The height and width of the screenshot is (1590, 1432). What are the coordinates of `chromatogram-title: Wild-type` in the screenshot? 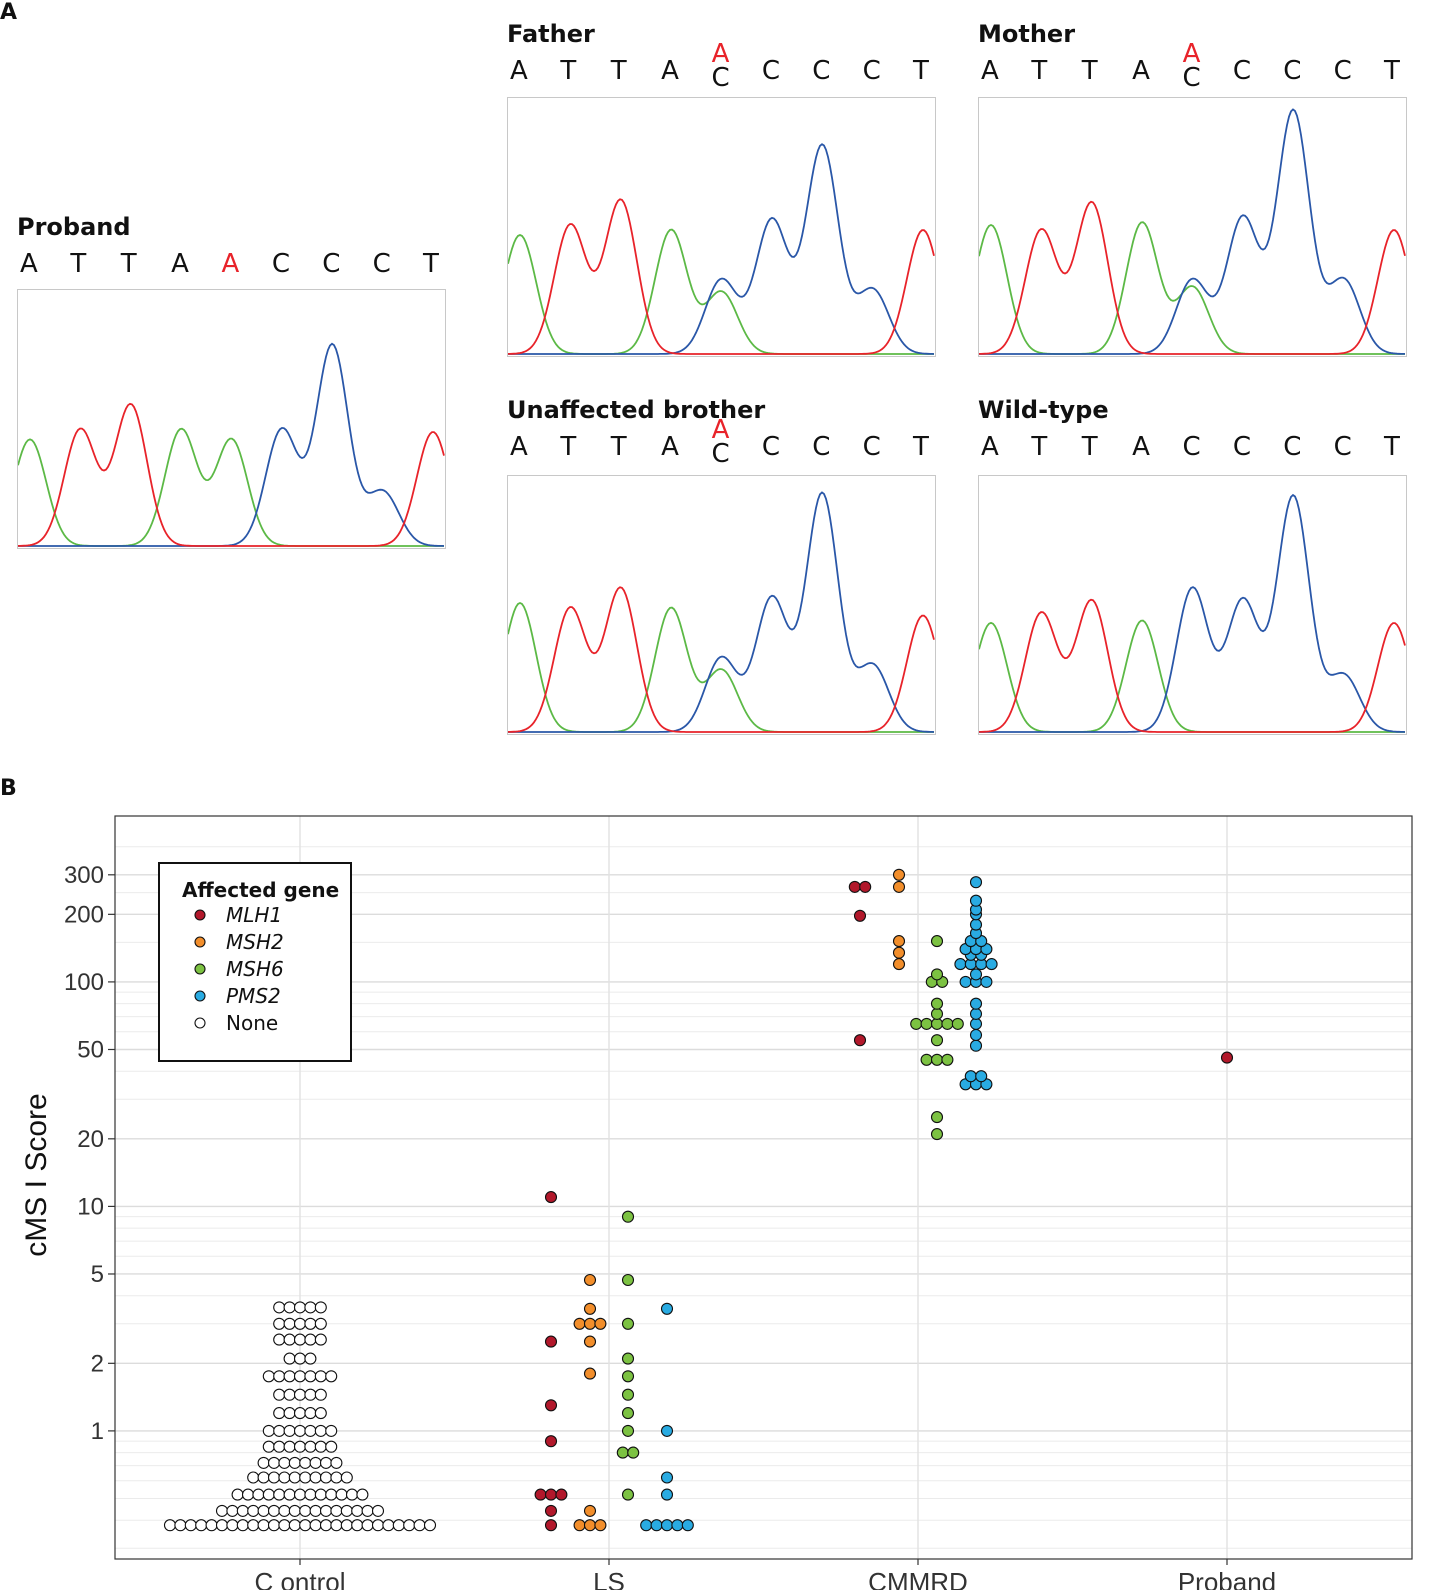 It's located at (1043, 410).